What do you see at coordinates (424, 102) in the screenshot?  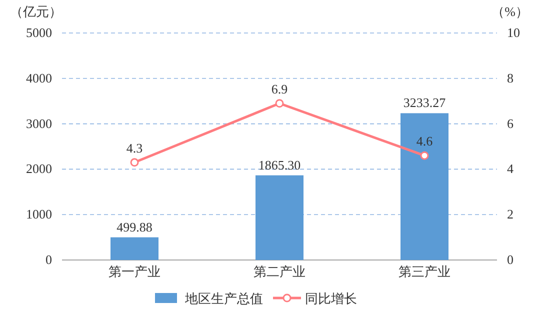 I see `data-label: 3233.27` at bounding box center [424, 102].